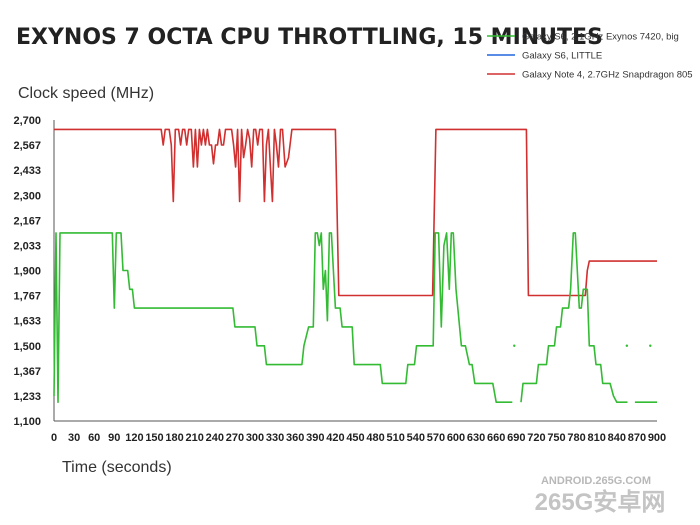 This screenshot has width=700, height=525. Describe the element at coordinates (355, 438) in the screenshot. I see `x-tick-label: 450` at that location.